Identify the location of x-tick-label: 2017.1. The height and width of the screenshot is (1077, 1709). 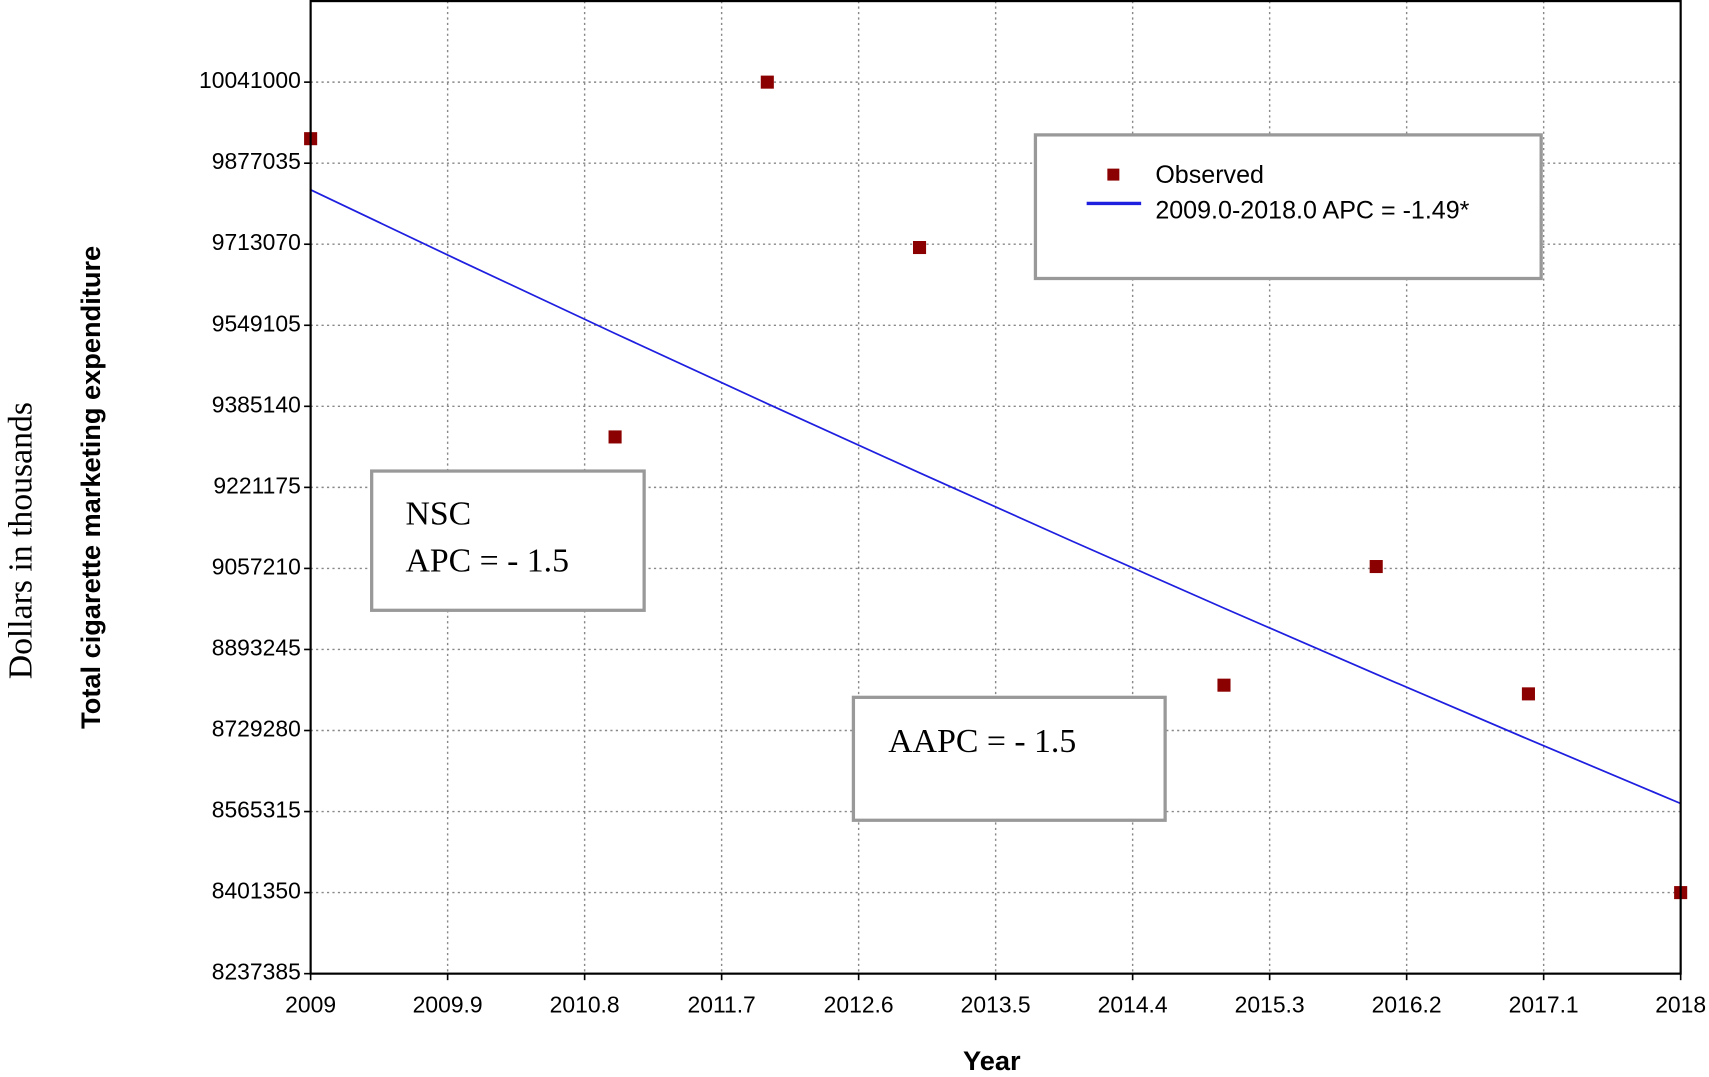
(1544, 1004).